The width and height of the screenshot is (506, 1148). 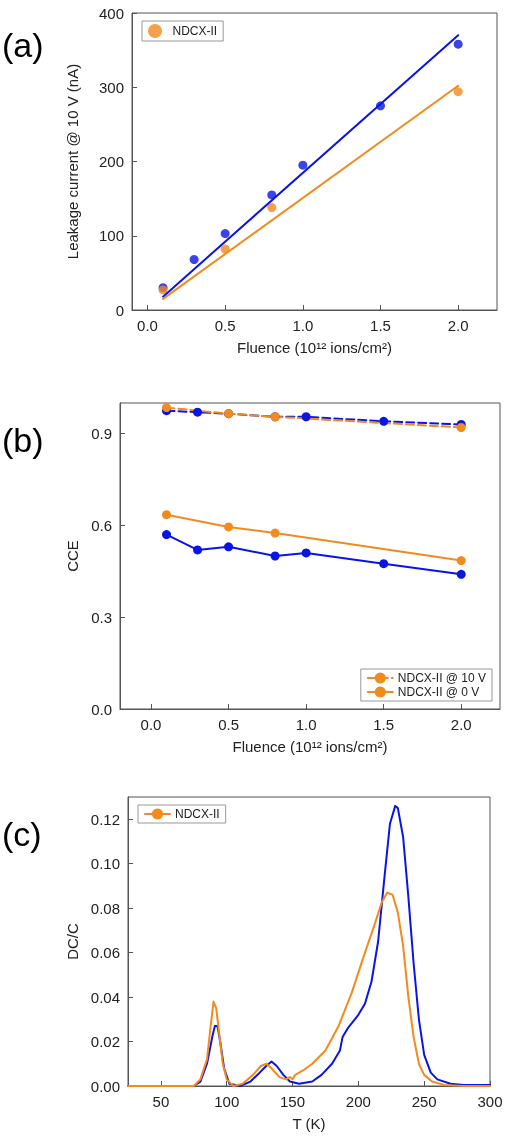 What do you see at coordinates (105, 953) in the screenshot?
I see `y-tick-label: 0.06` at bounding box center [105, 953].